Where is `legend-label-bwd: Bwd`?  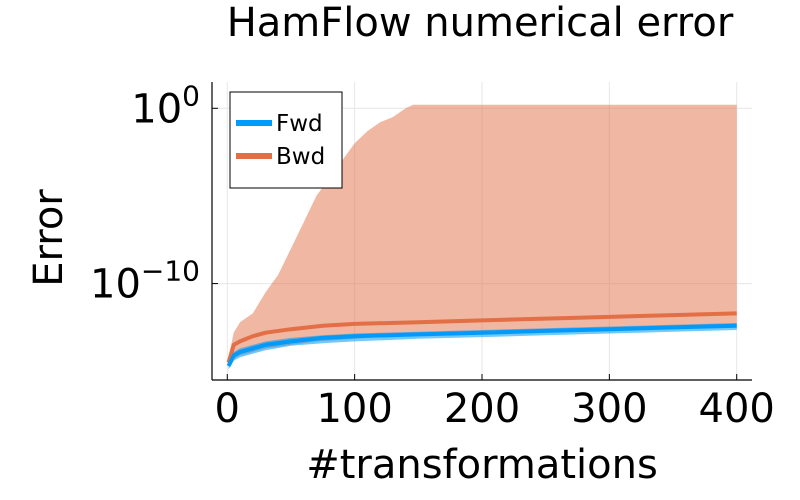
legend-label-bwd: Bwd is located at coordinates (300, 157).